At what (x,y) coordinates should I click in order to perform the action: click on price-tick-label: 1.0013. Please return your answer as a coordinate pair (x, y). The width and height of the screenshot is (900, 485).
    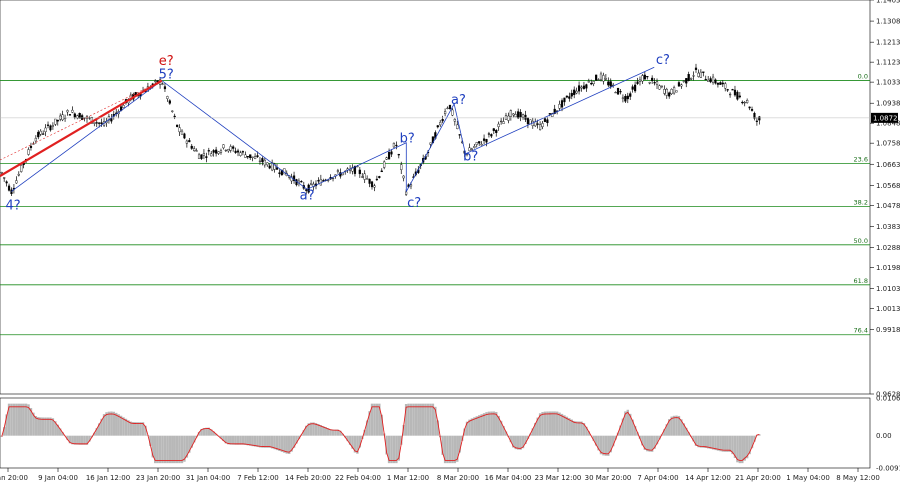
    Looking at the image, I should click on (888, 309).